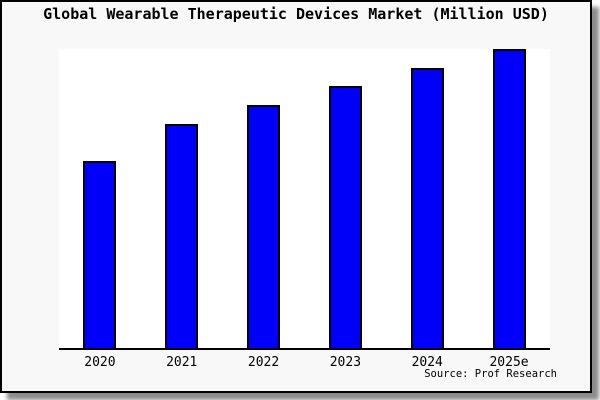  I want to click on bar-cell-2024, so click(427, 199).